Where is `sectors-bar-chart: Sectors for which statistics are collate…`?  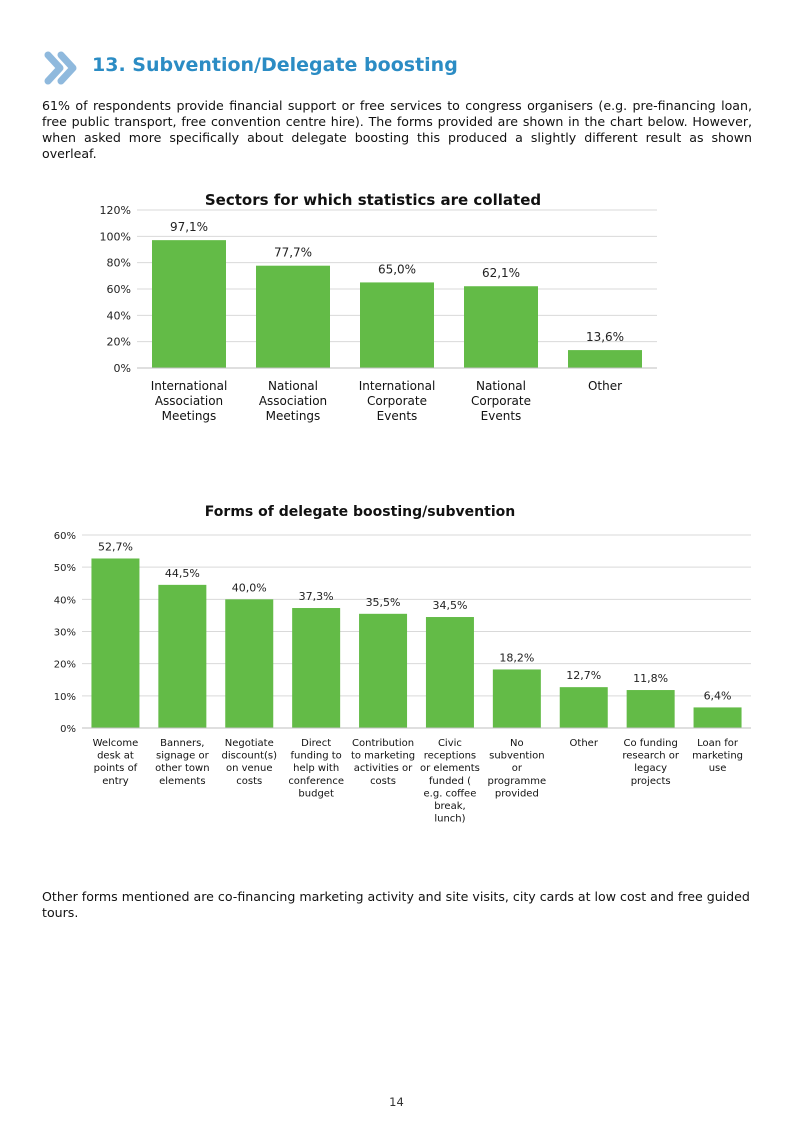
sectors-bar-chart: Sectors for which statistics are collate… is located at coordinates (378, 307).